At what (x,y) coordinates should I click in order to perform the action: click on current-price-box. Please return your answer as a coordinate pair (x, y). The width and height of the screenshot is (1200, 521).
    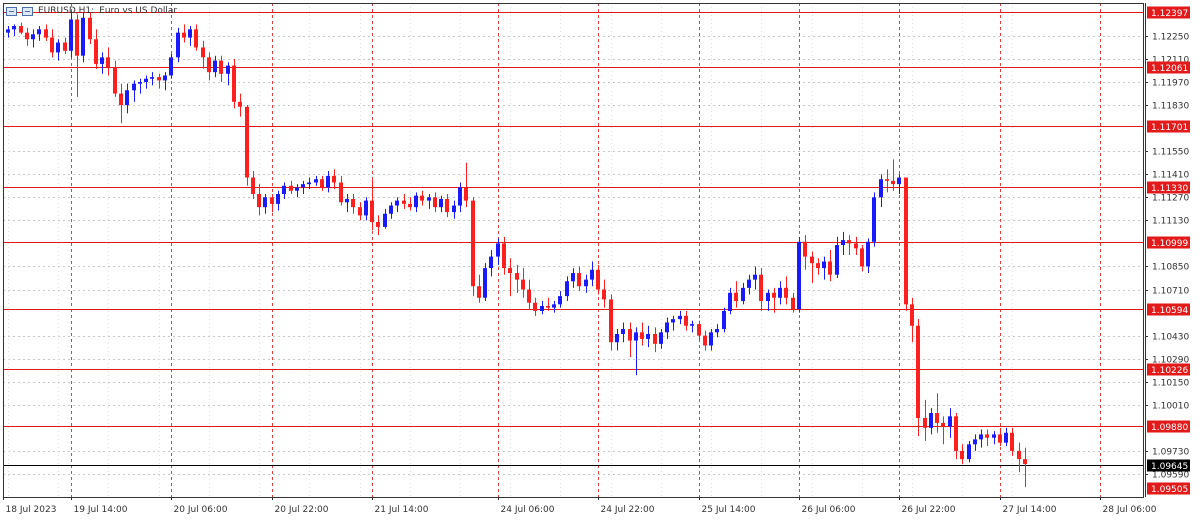
    Looking at the image, I should click on (1168, 465).